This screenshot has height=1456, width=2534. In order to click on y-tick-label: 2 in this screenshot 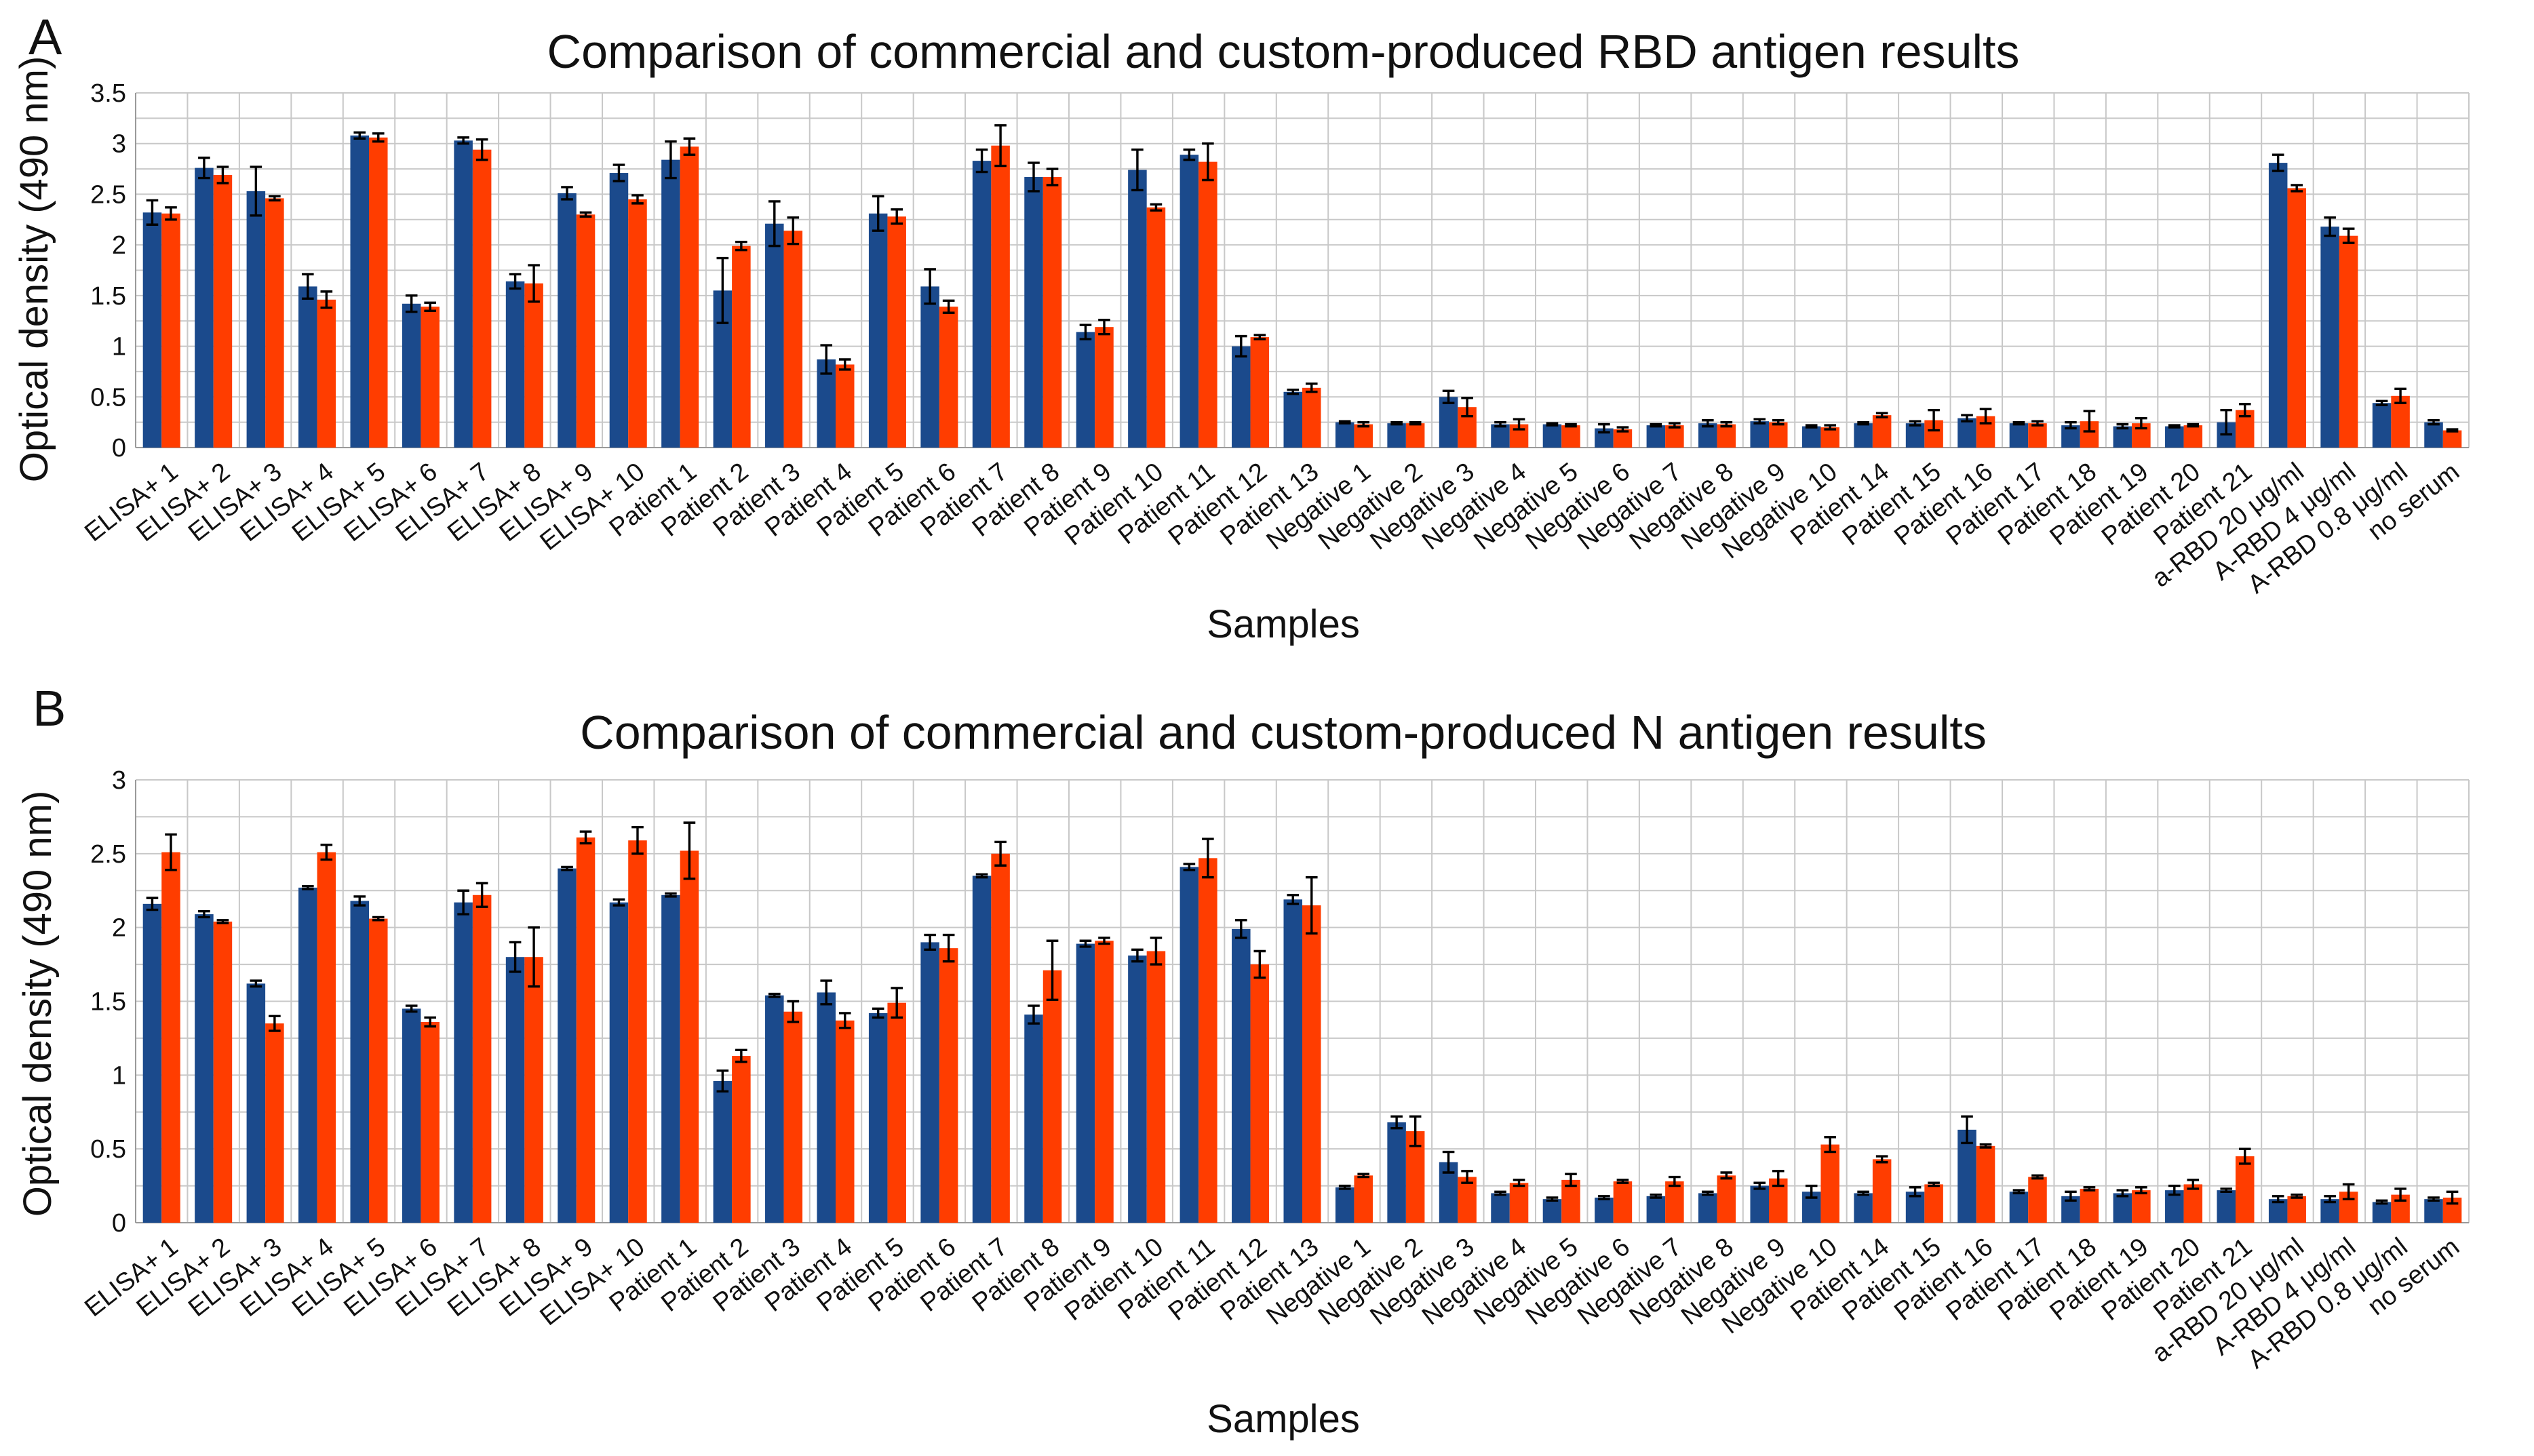, I will do `click(119, 245)`.